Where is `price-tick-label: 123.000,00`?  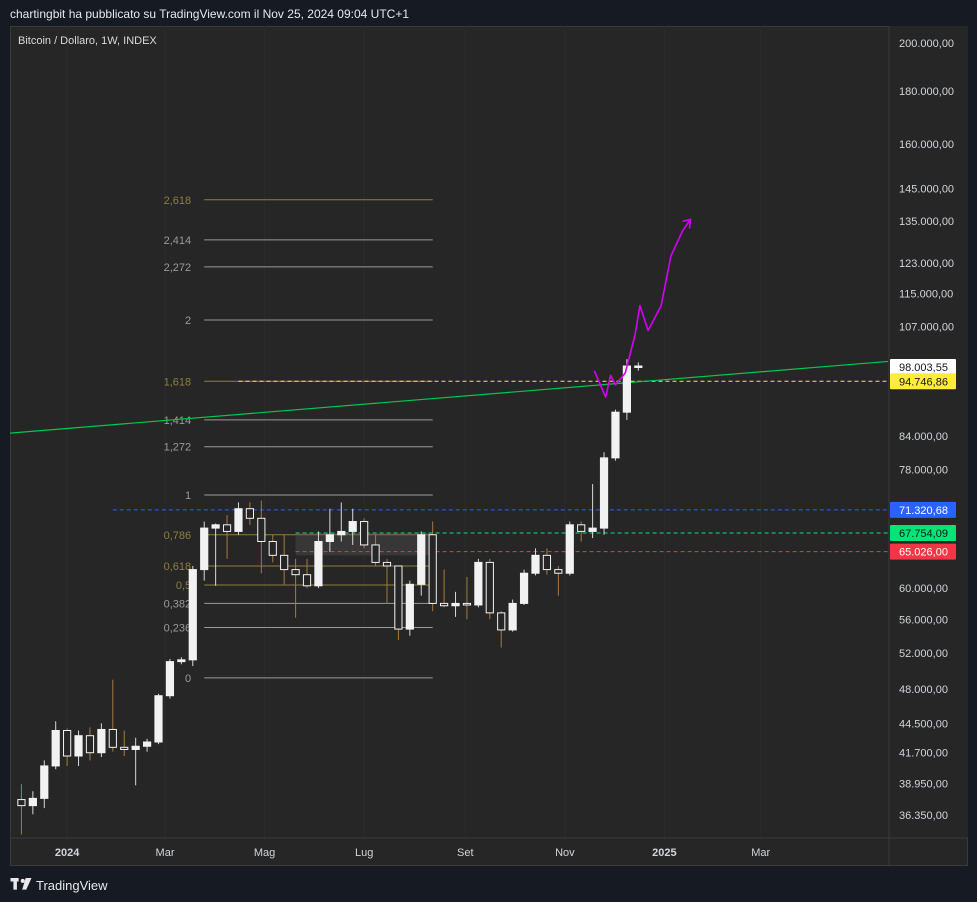
price-tick-label: 123.000,00 is located at coordinates (926, 264).